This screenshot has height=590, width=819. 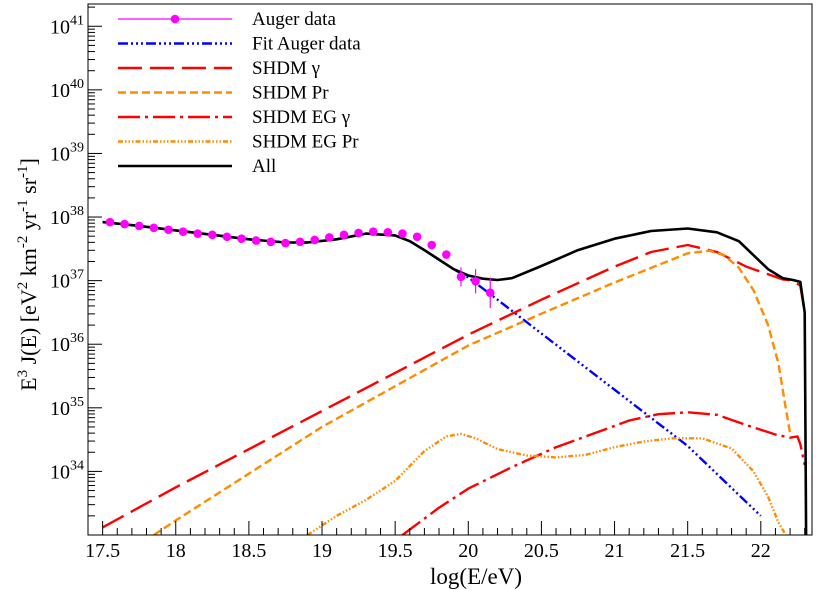 What do you see at coordinates (67, 152) in the screenshot?
I see `y-tick-label: 1039` at bounding box center [67, 152].